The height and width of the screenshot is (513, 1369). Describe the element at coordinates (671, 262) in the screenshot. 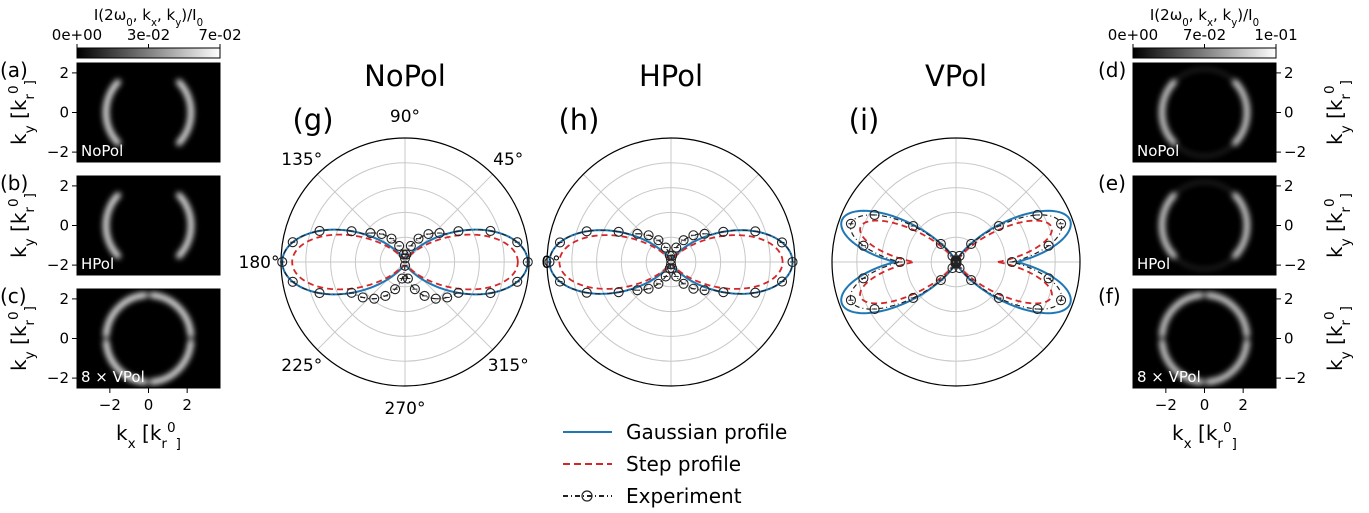

I see `angular-gridline` at that location.